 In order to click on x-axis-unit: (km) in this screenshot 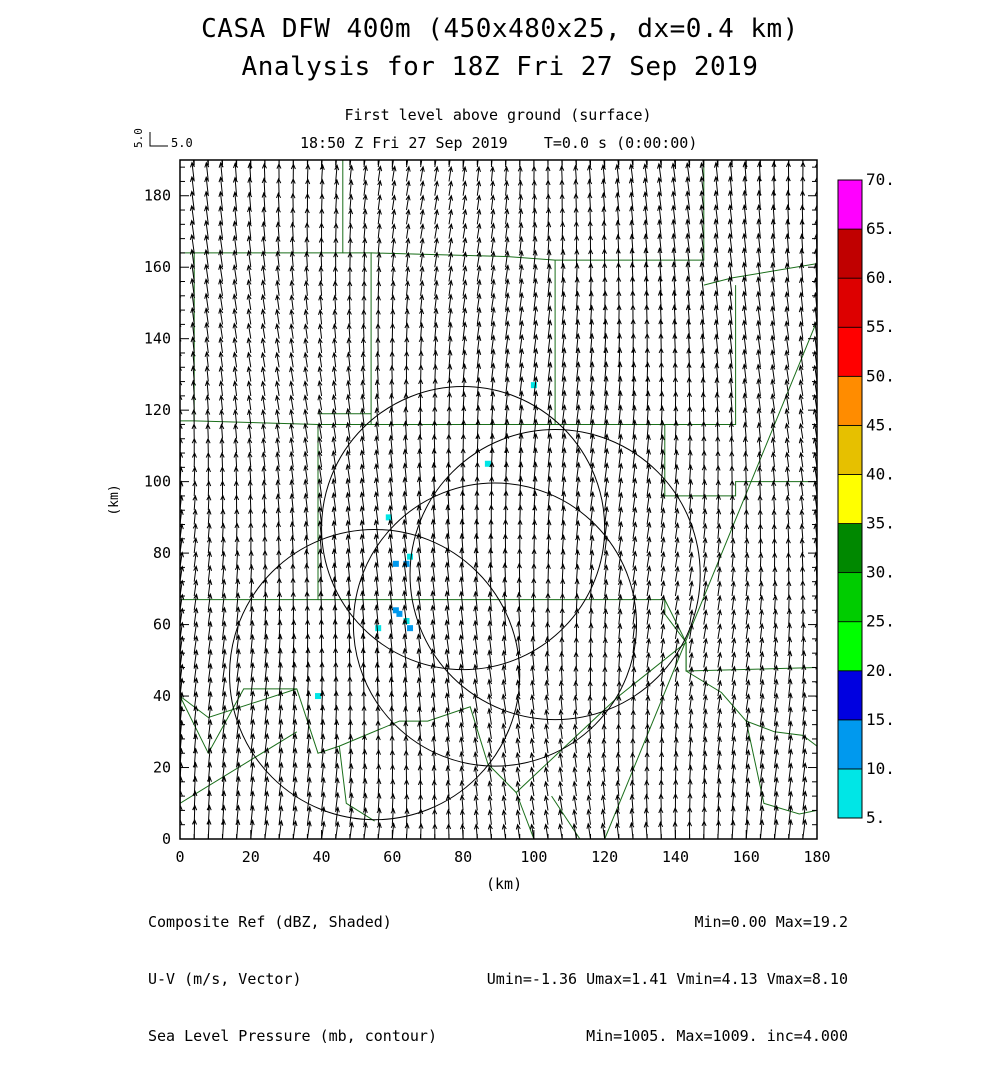, I will do `click(504, 884)`.